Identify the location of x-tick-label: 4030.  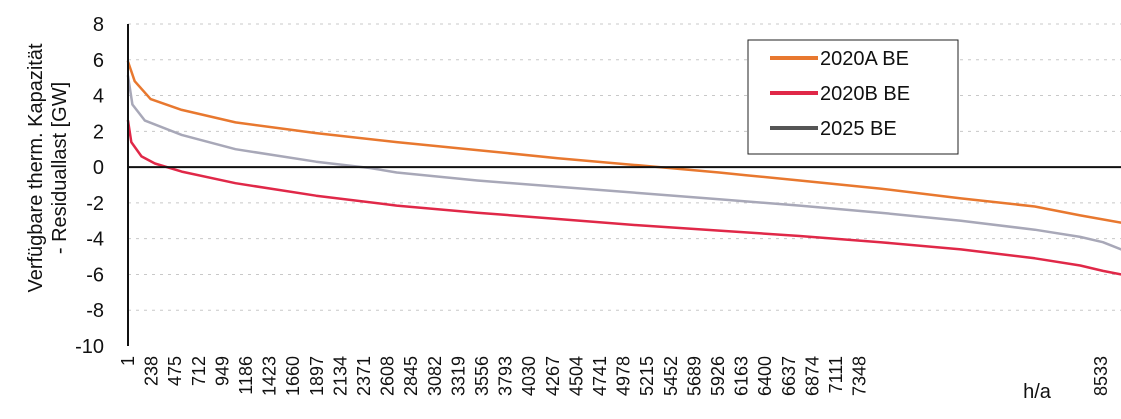
(529, 376).